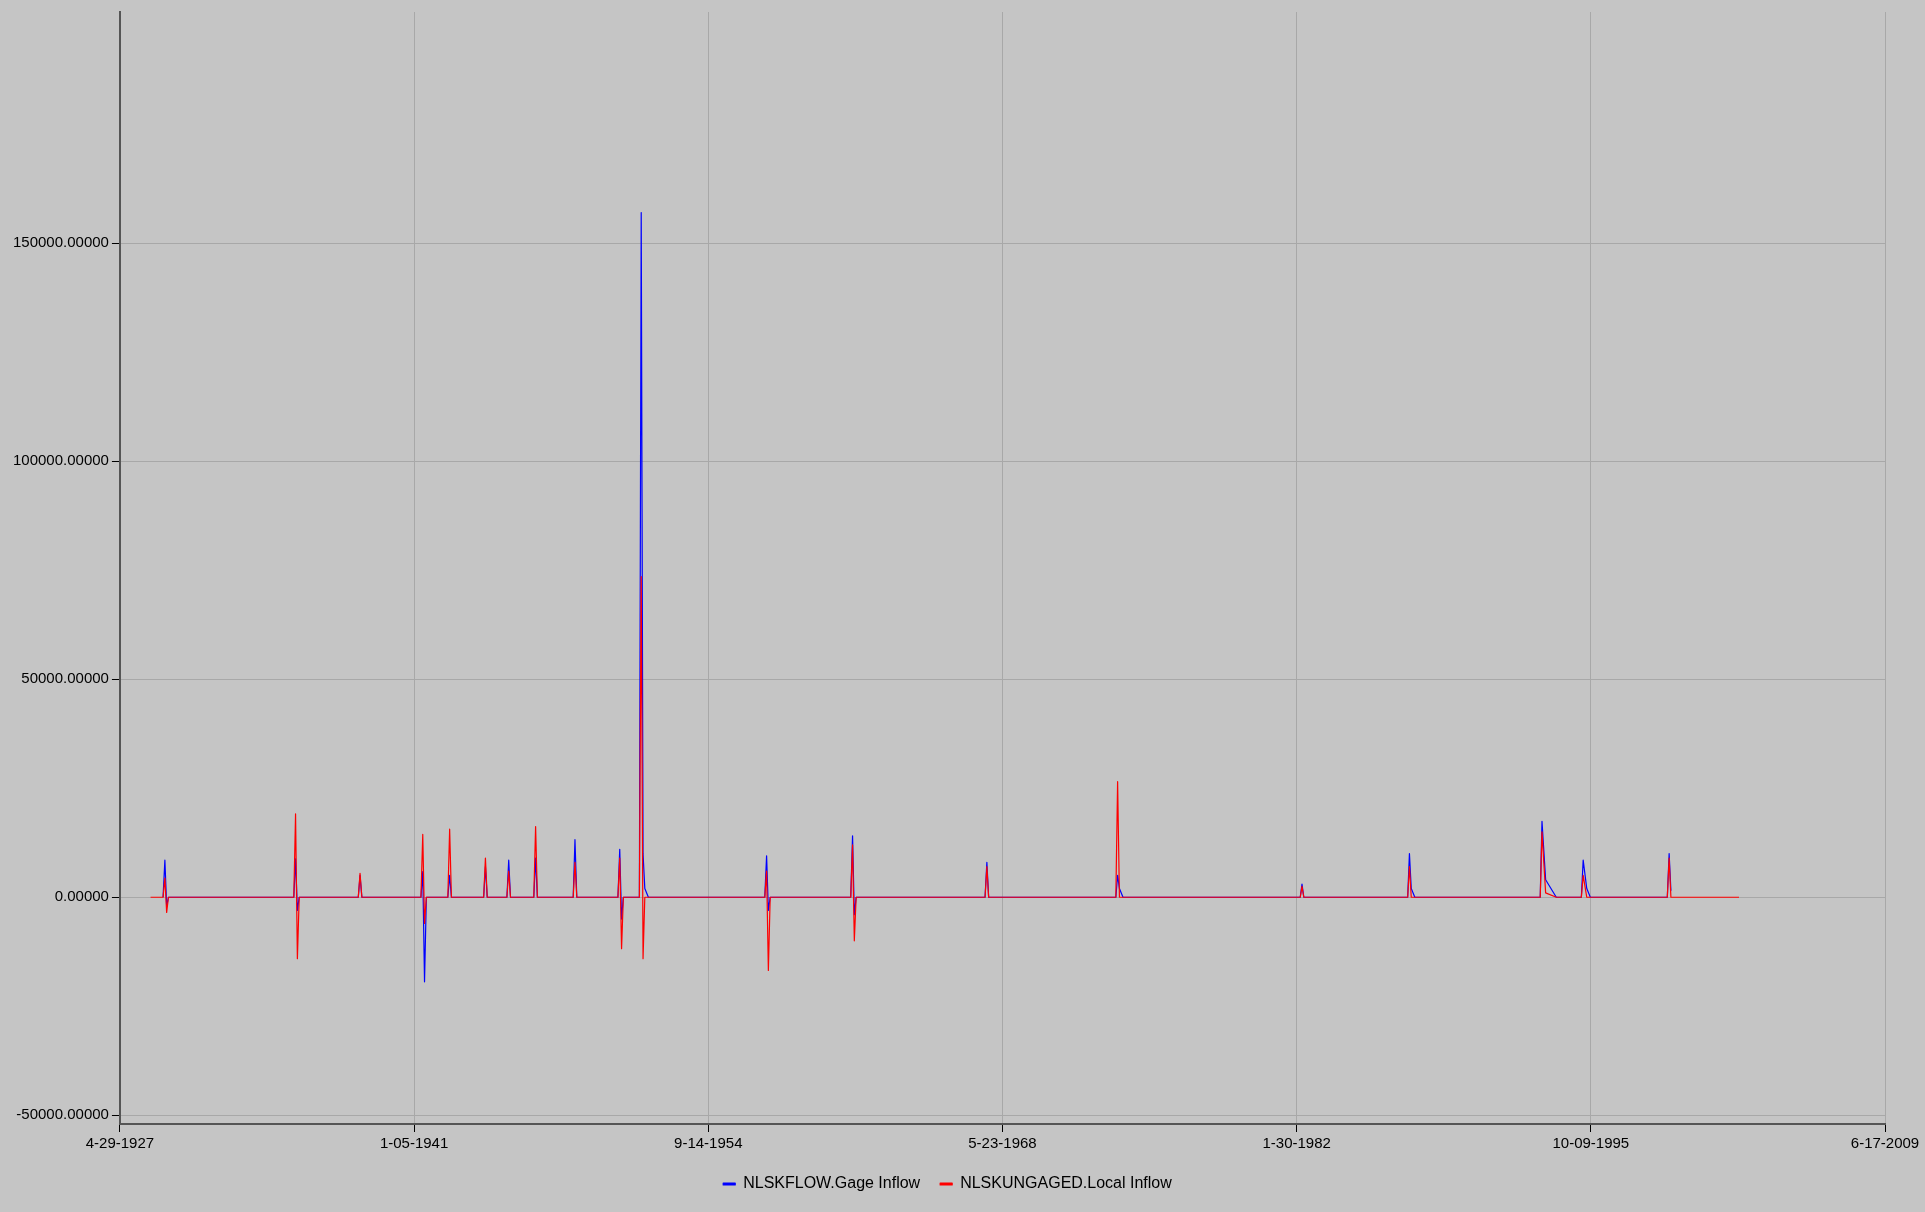 The width and height of the screenshot is (1925, 1212). I want to click on x-tick-label: 5-23-1968, so click(1002, 1143).